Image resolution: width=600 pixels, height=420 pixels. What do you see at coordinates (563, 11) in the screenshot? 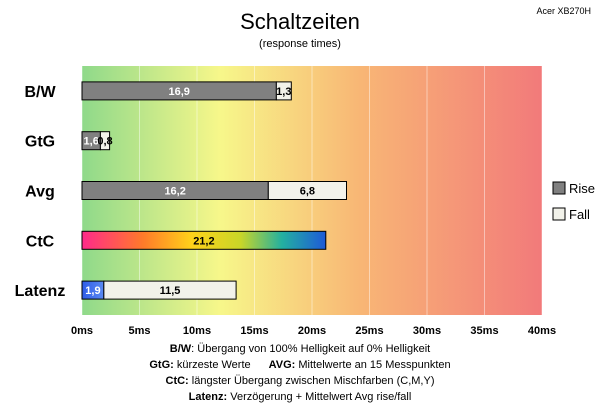
I see `model-label: Acer XB270H` at bounding box center [563, 11].